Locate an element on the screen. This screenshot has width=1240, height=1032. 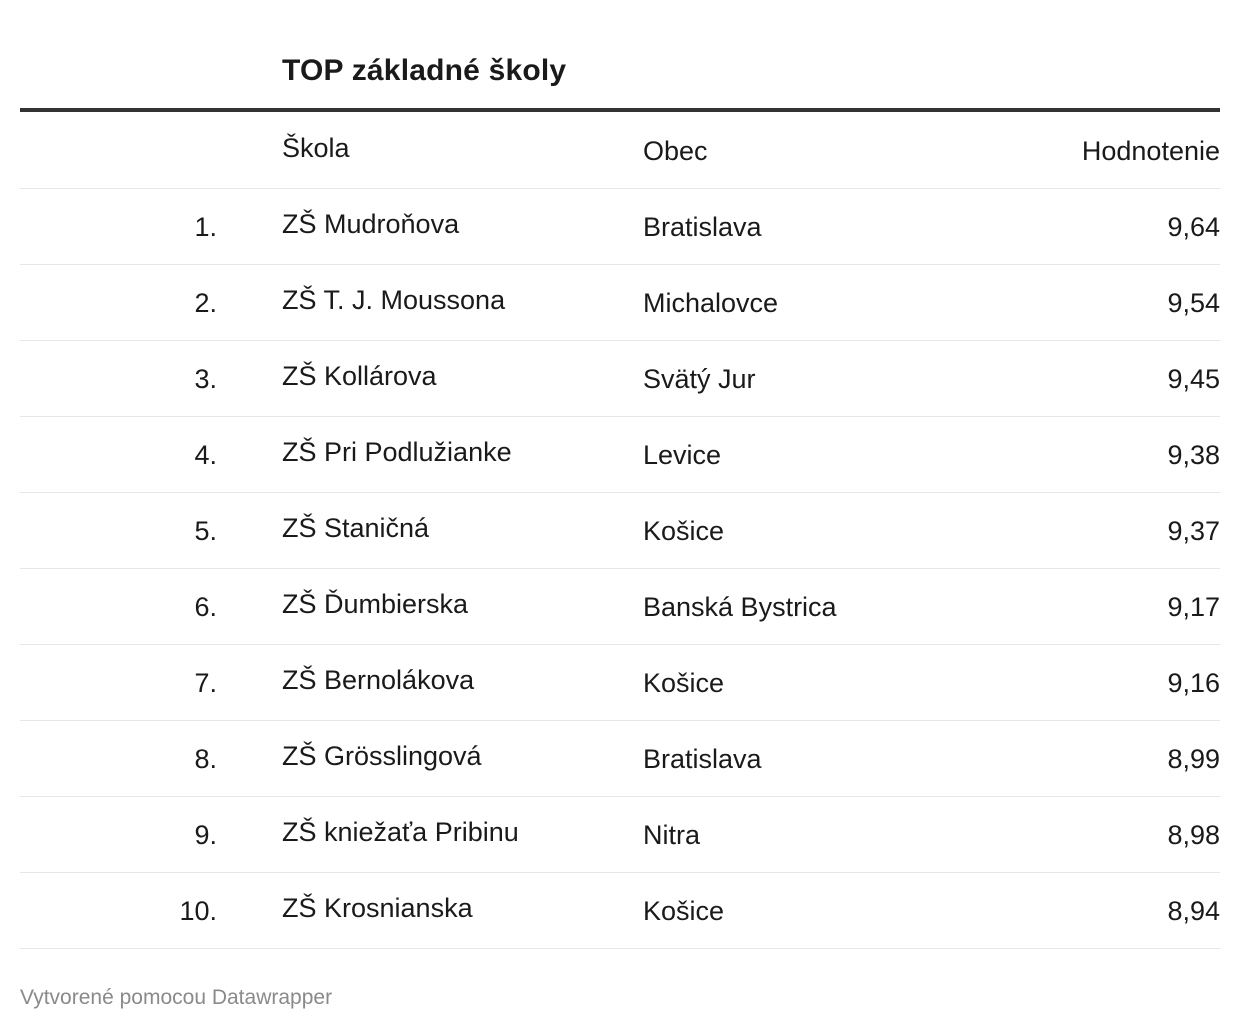
school-cell: ZŠ T. J. Moussona is located at coordinates (394, 300).